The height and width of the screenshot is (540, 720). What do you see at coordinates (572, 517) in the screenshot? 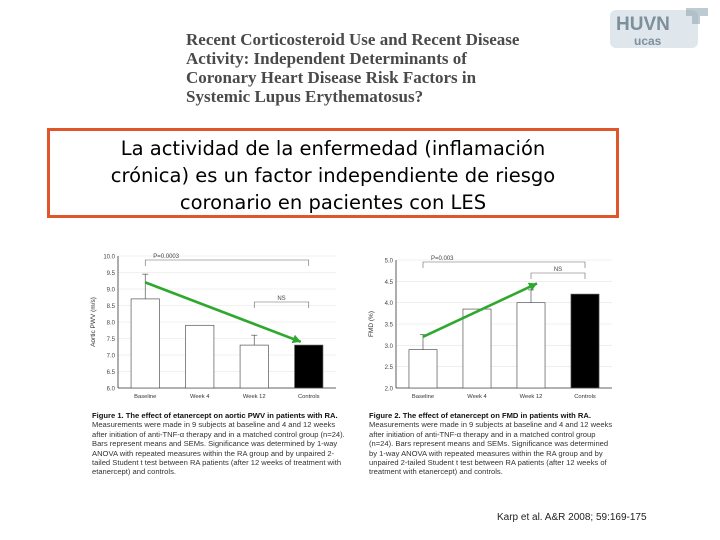
I see `citation: Karp et al. A&R 2008; 59:169-175` at bounding box center [572, 517].